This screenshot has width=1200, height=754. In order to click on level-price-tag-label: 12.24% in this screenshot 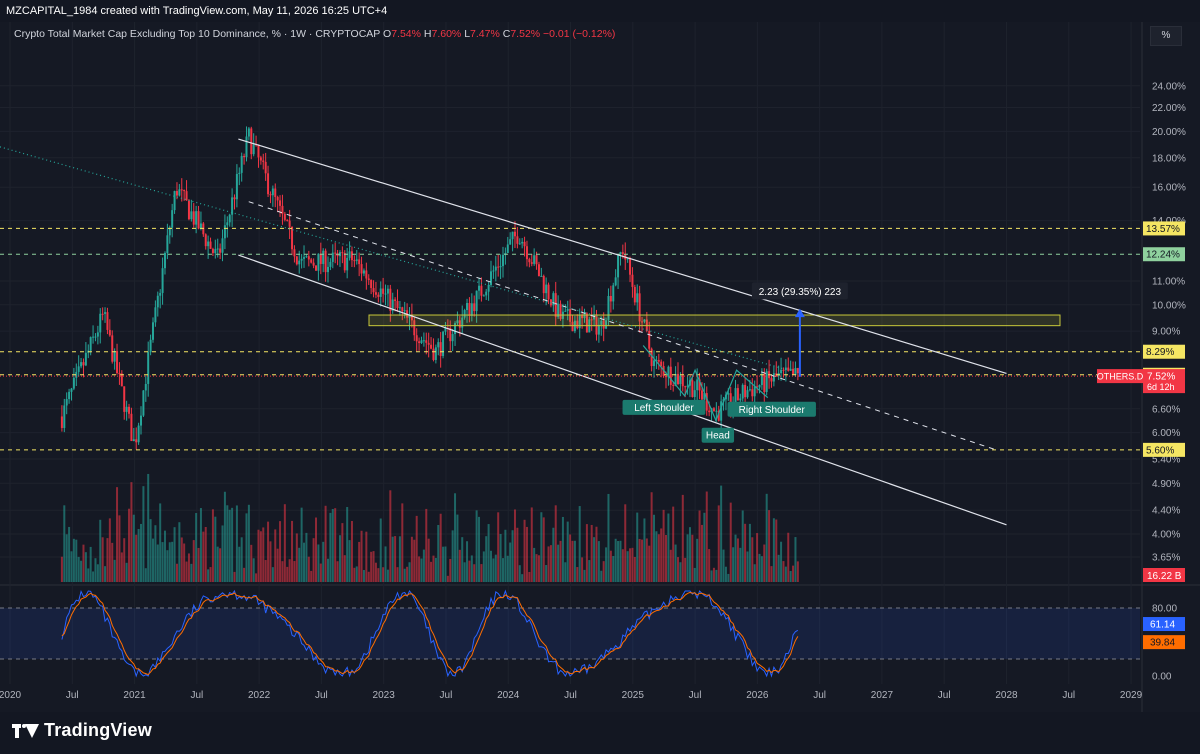, I will do `click(1163, 255)`.